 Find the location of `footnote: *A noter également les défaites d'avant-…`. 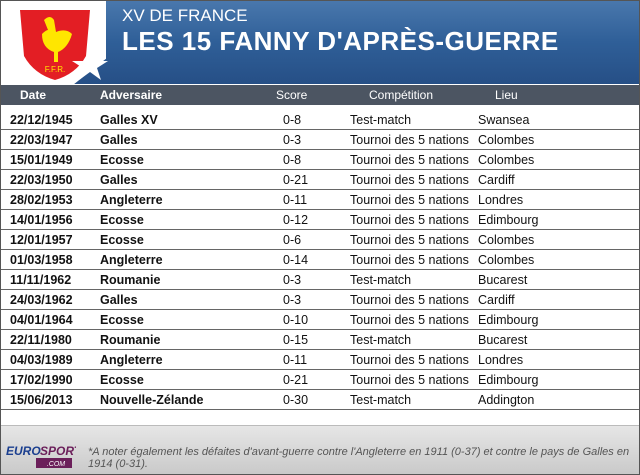

footnote: *A noter également les défaites d'avant-… is located at coordinates (359, 458).